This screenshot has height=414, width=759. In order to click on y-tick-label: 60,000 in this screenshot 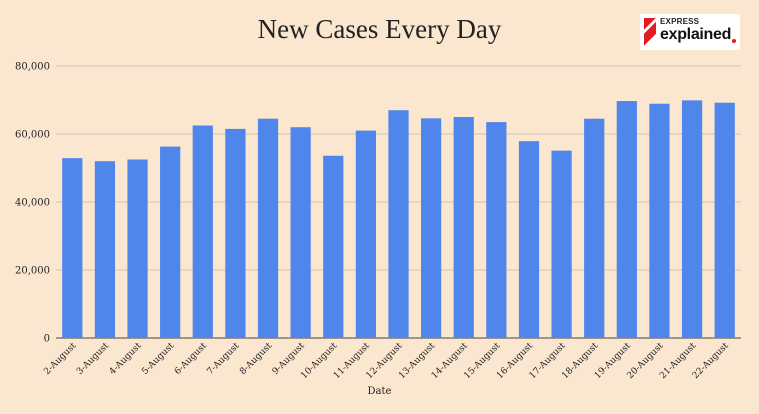, I will do `click(32, 135)`.